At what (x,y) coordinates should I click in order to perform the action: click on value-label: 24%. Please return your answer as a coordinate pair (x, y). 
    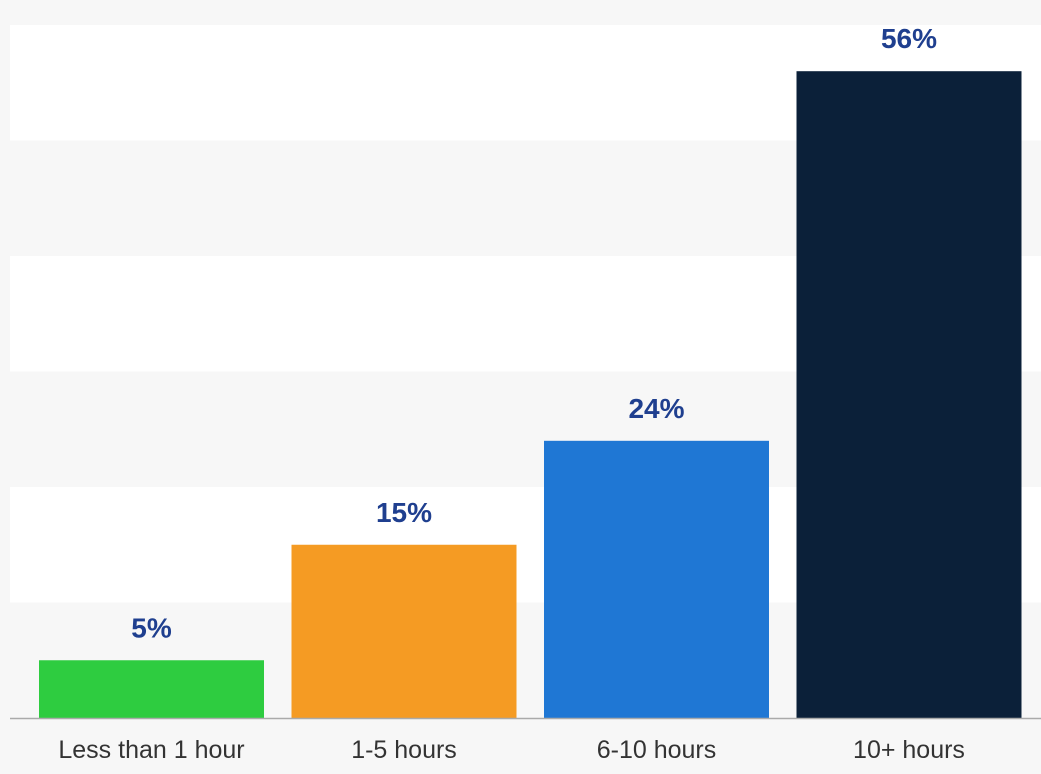
    Looking at the image, I should click on (656, 408).